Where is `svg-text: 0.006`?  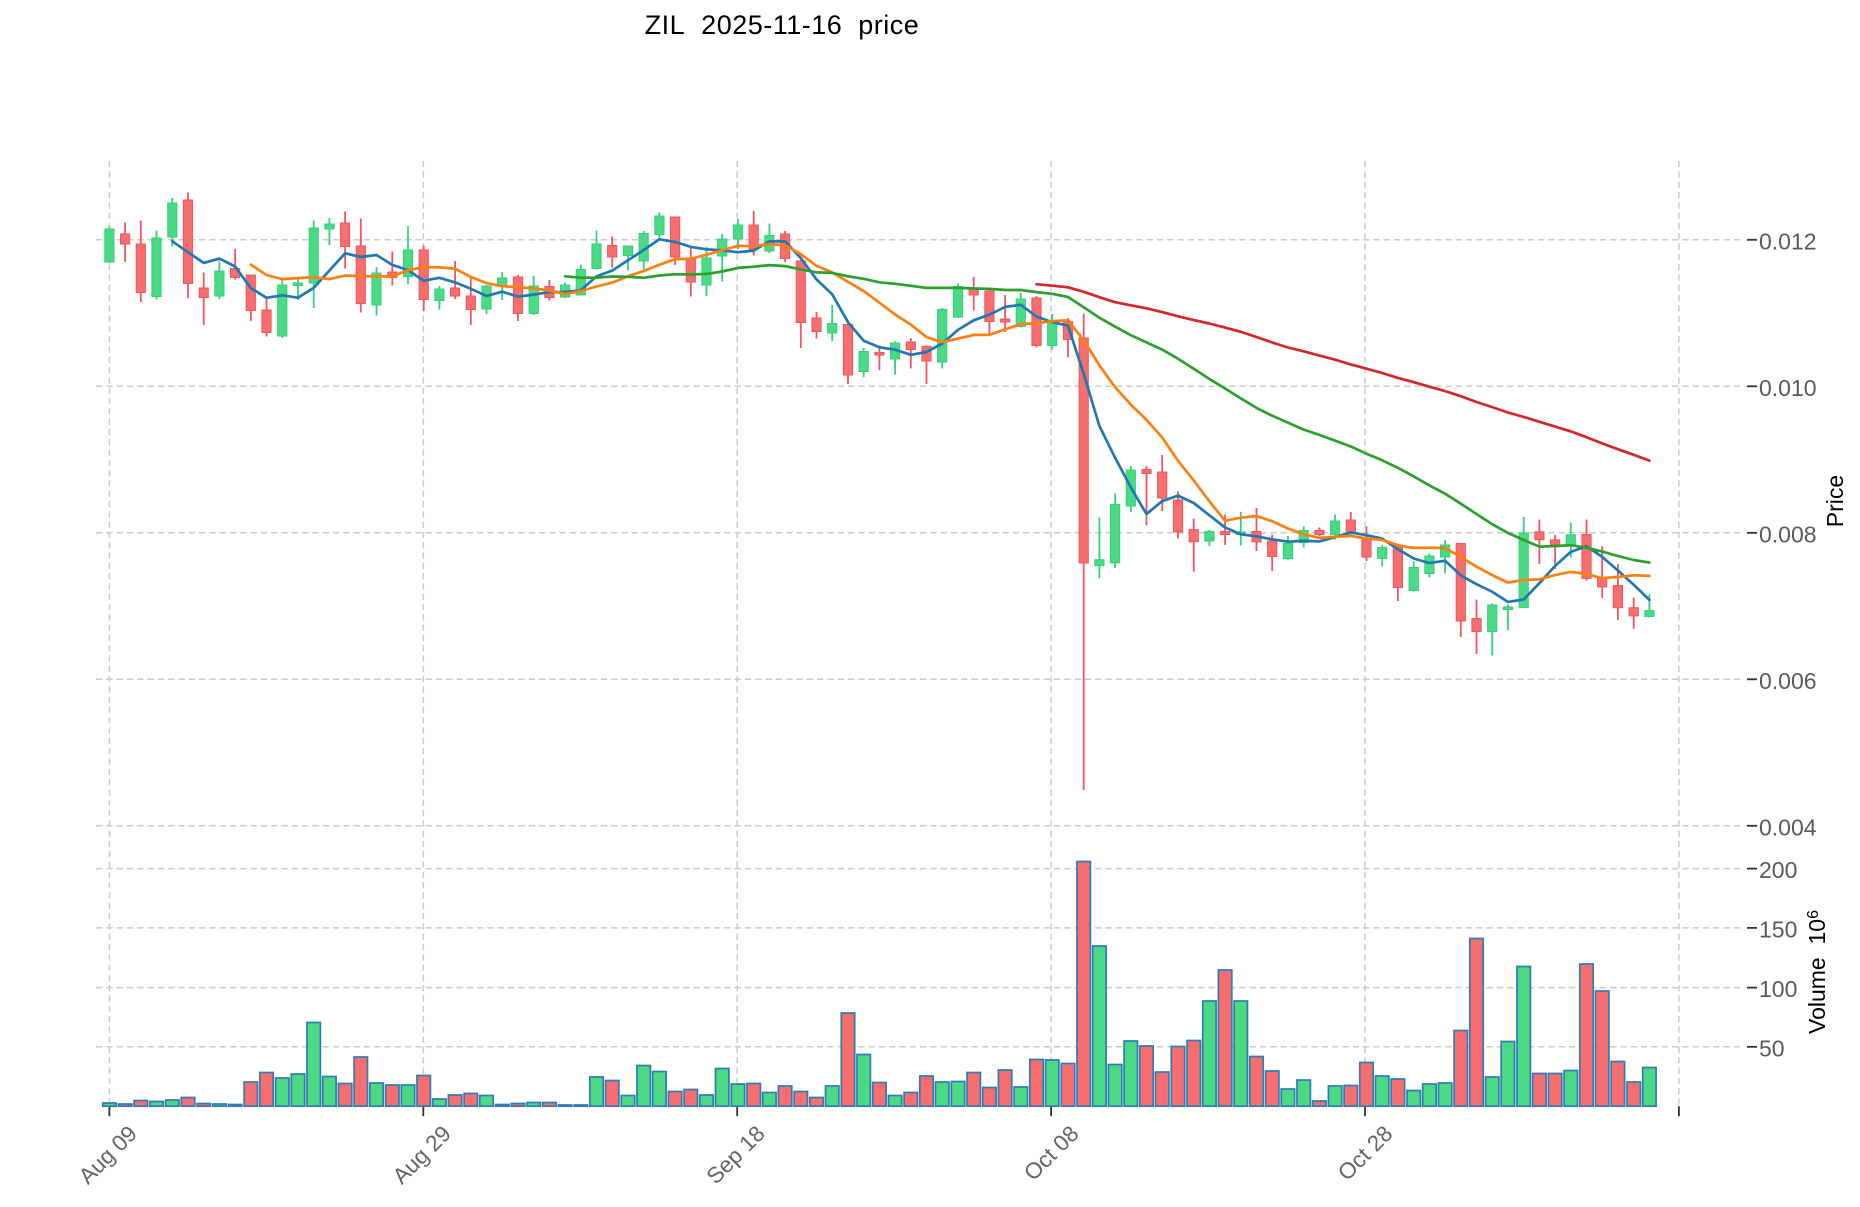 svg-text: 0.006 is located at coordinates (1788, 681).